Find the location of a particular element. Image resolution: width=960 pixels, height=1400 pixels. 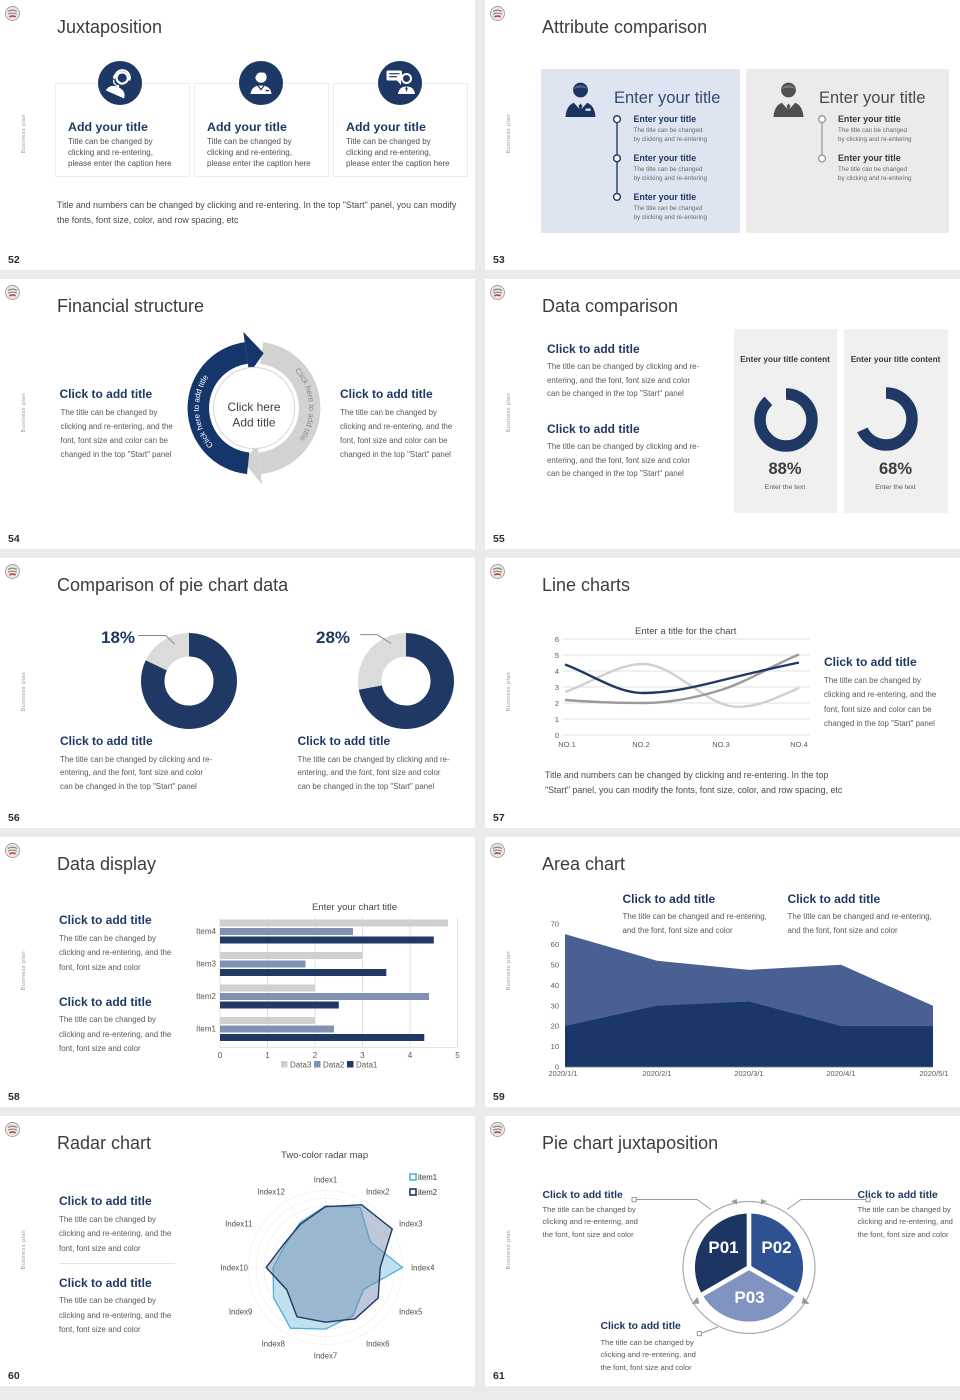

svg-text: 2020/5/1 is located at coordinates (933, 1073).